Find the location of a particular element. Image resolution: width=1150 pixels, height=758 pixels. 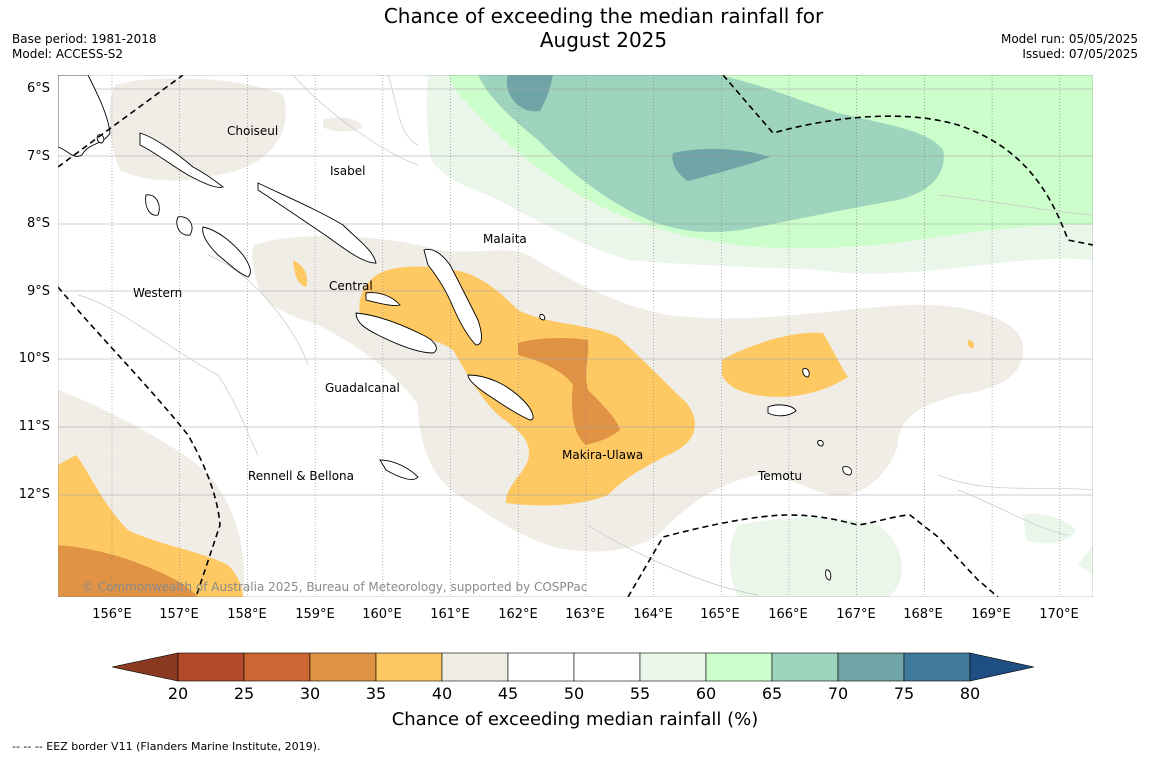

model-run: Model run: 05/05/2025 is located at coordinates (1069, 39).